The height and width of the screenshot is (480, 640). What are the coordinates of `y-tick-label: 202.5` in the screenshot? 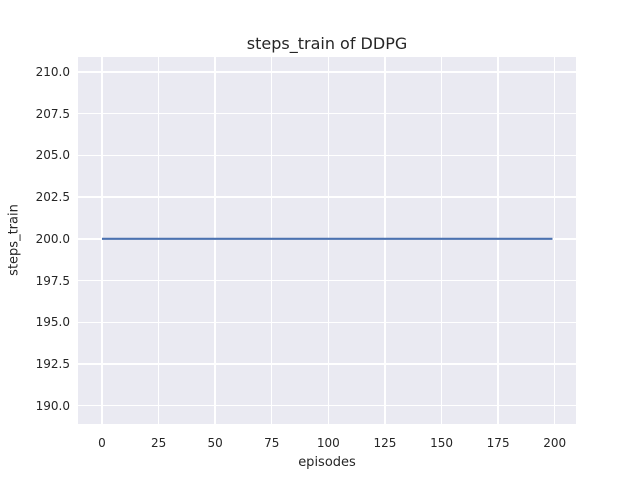 It's located at (52, 197).